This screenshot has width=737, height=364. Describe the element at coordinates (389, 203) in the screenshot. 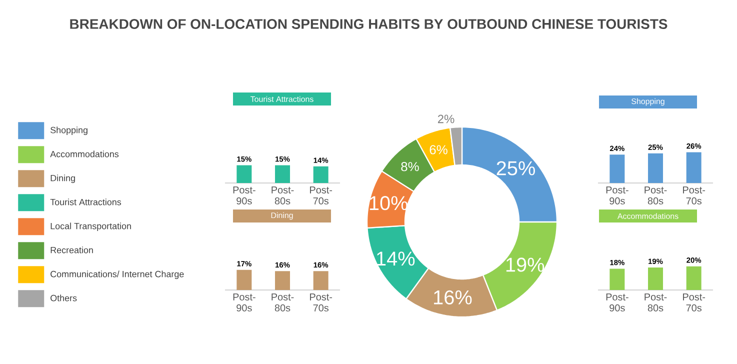

I see `data-label: 10%` at that location.